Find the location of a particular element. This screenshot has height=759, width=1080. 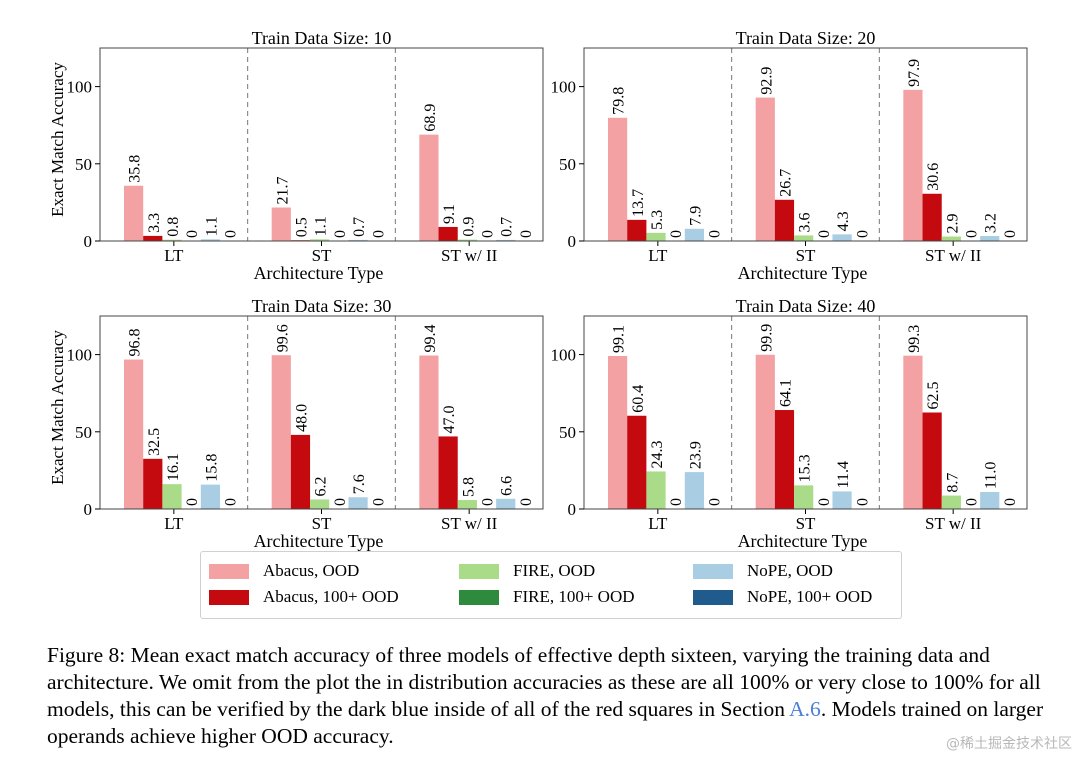

legend-item-abacus-ood: Abacus, OOD is located at coordinates (284, 571).